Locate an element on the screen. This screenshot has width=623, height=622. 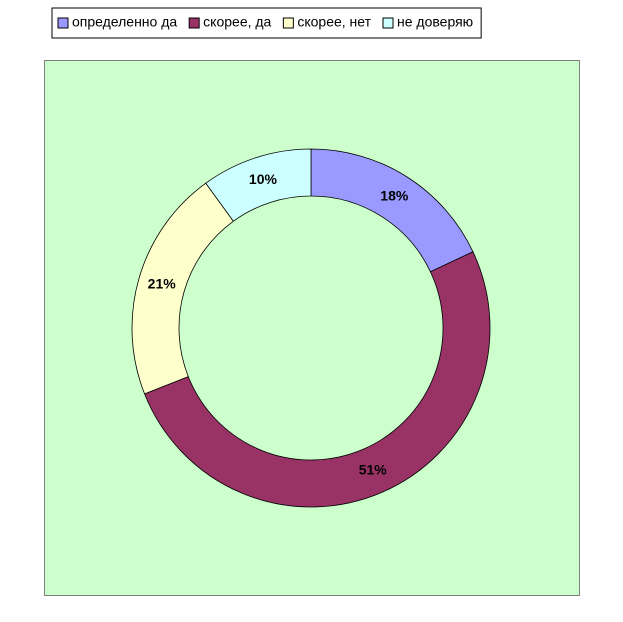
value-label: 10% is located at coordinates (263, 179).